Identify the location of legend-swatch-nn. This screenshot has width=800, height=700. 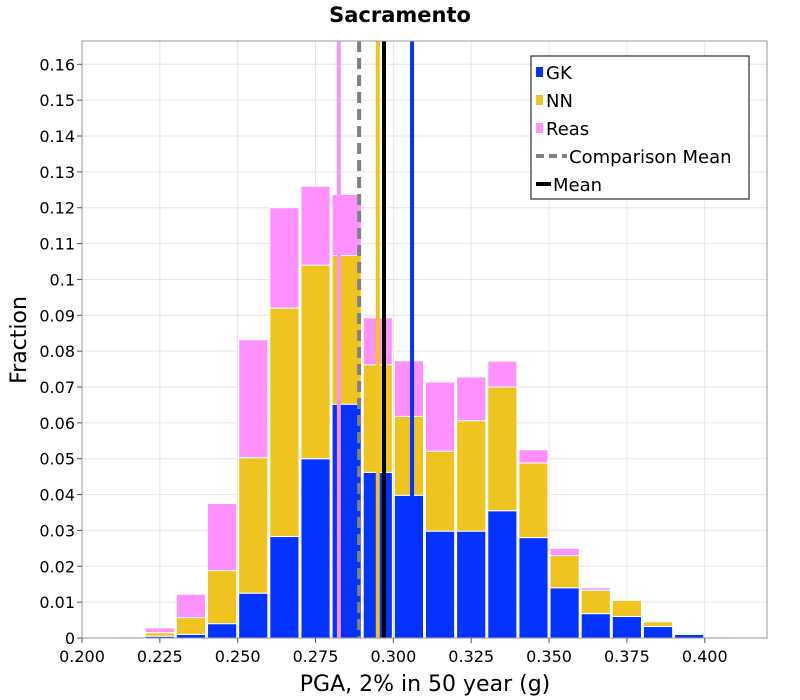
(539, 100).